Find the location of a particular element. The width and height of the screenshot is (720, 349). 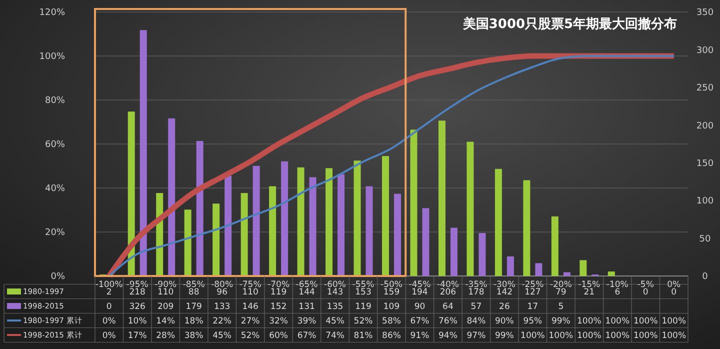

data-label: 26 is located at coordinates (504, 307).